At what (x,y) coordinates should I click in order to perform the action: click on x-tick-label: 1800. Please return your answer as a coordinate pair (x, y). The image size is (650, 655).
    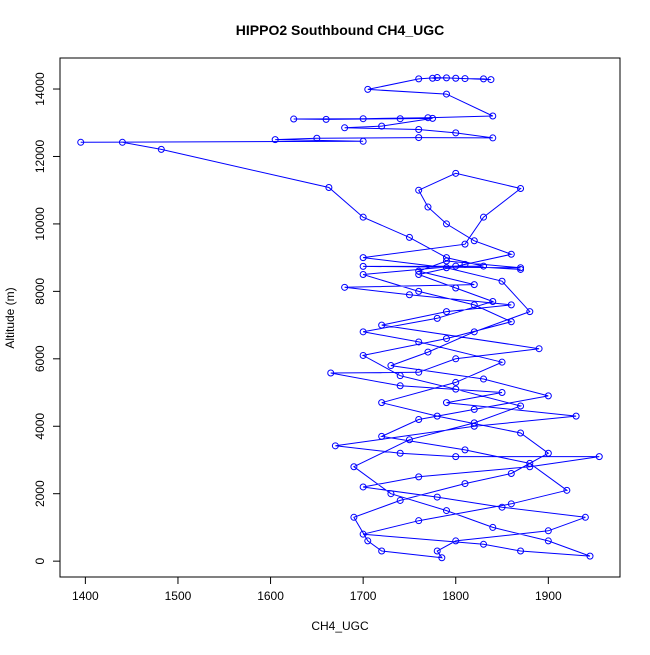
    Looking at the image, I should click on (455, 596).